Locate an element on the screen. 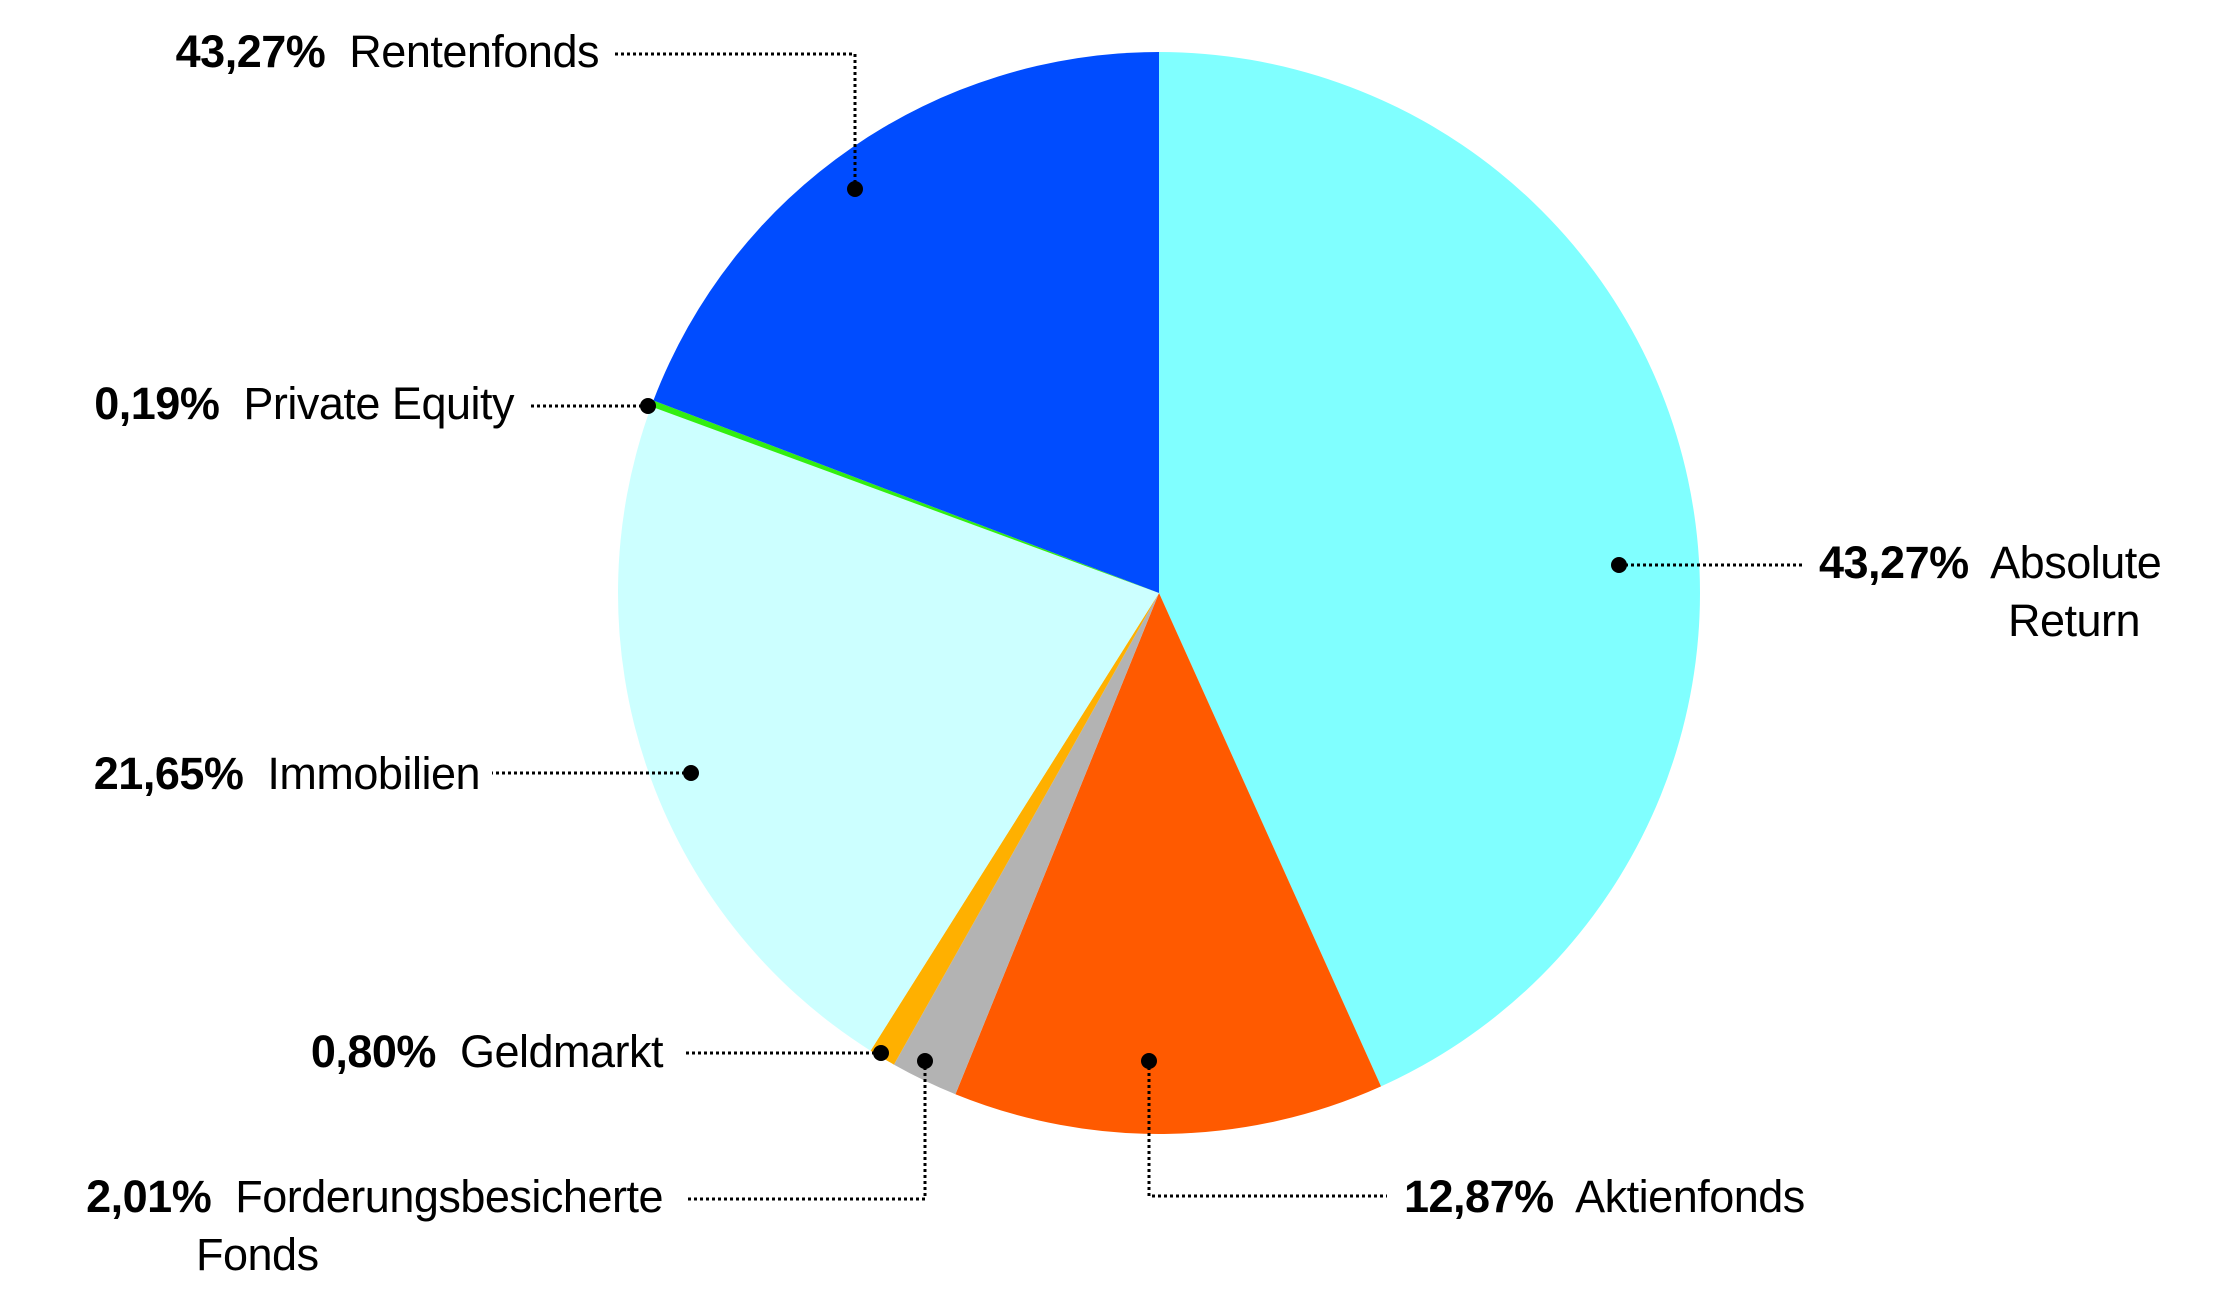  label-absolute-return-line2: Return is located at coordinates (2074, 620).